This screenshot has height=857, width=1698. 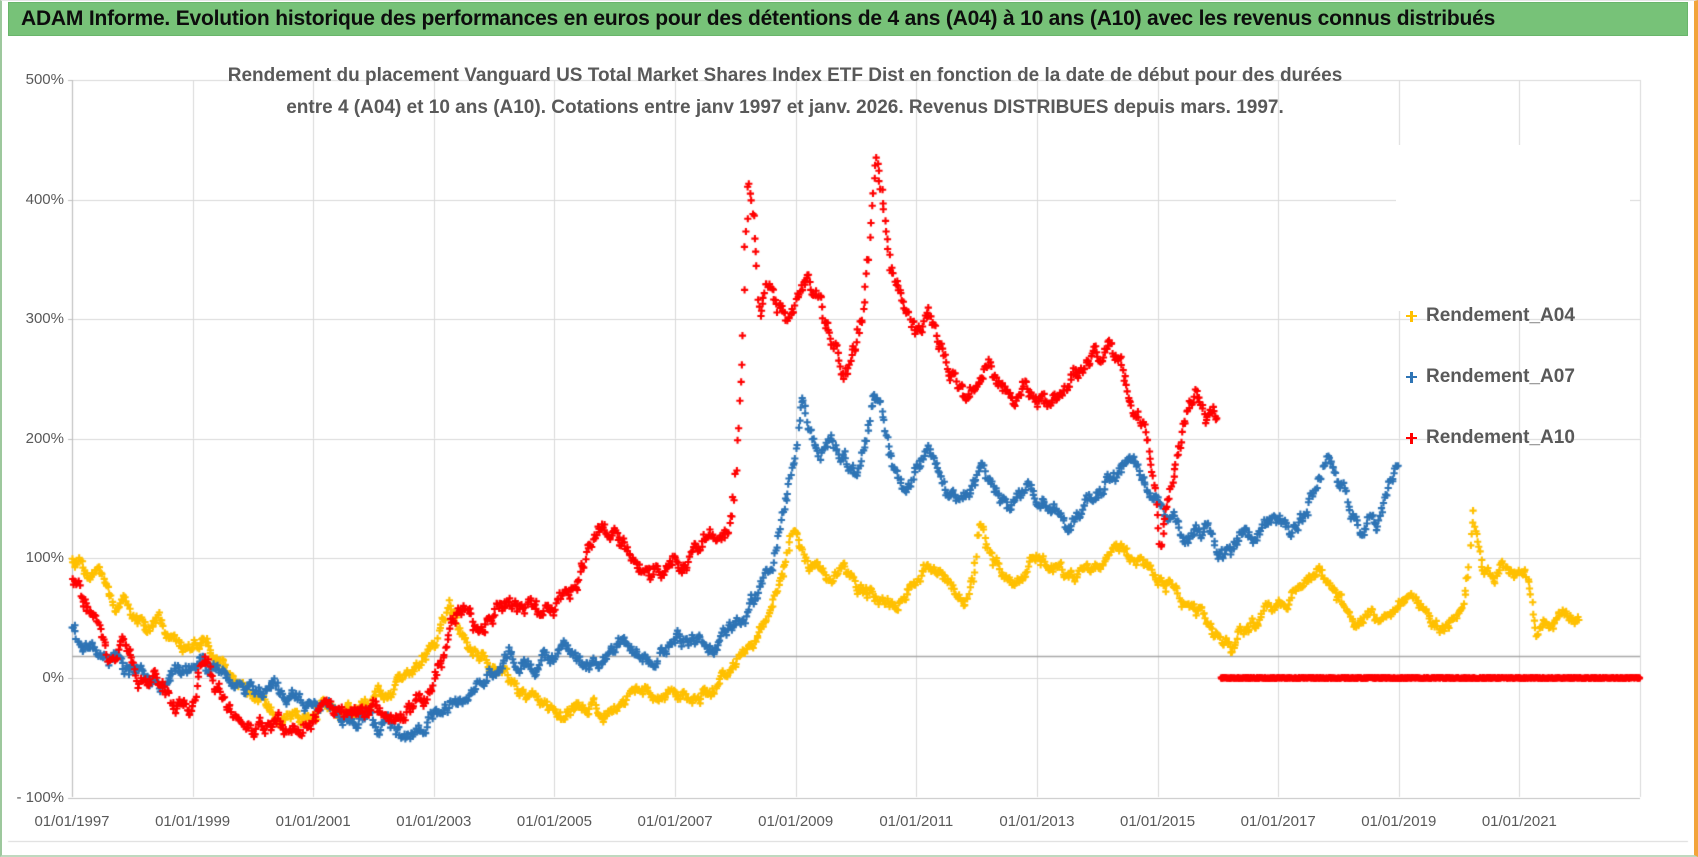 What do you see at coordinates (313, 821) in the screenshot?
I see `x-tick-label: 01/01/2001` at bounding box center [313, 821].